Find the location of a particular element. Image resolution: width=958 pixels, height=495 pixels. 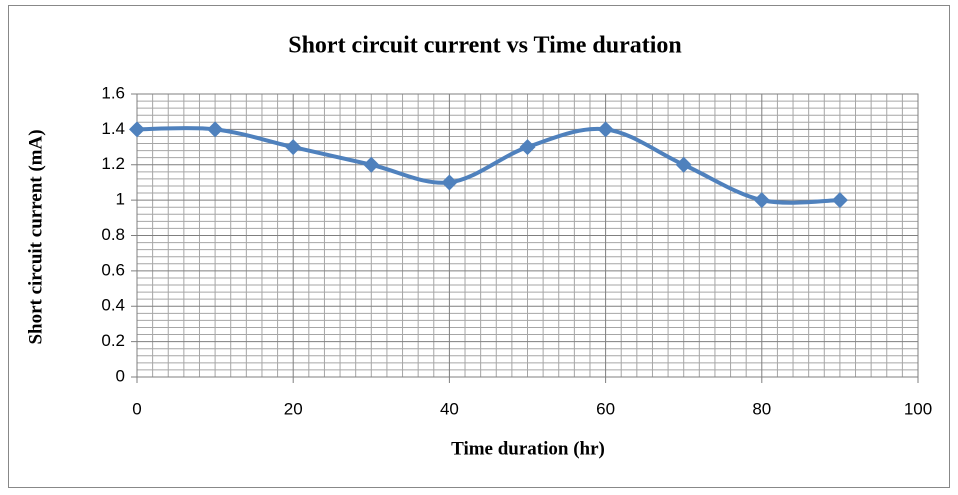

y-tick-label: 1 is located at coordinates (120, 199).